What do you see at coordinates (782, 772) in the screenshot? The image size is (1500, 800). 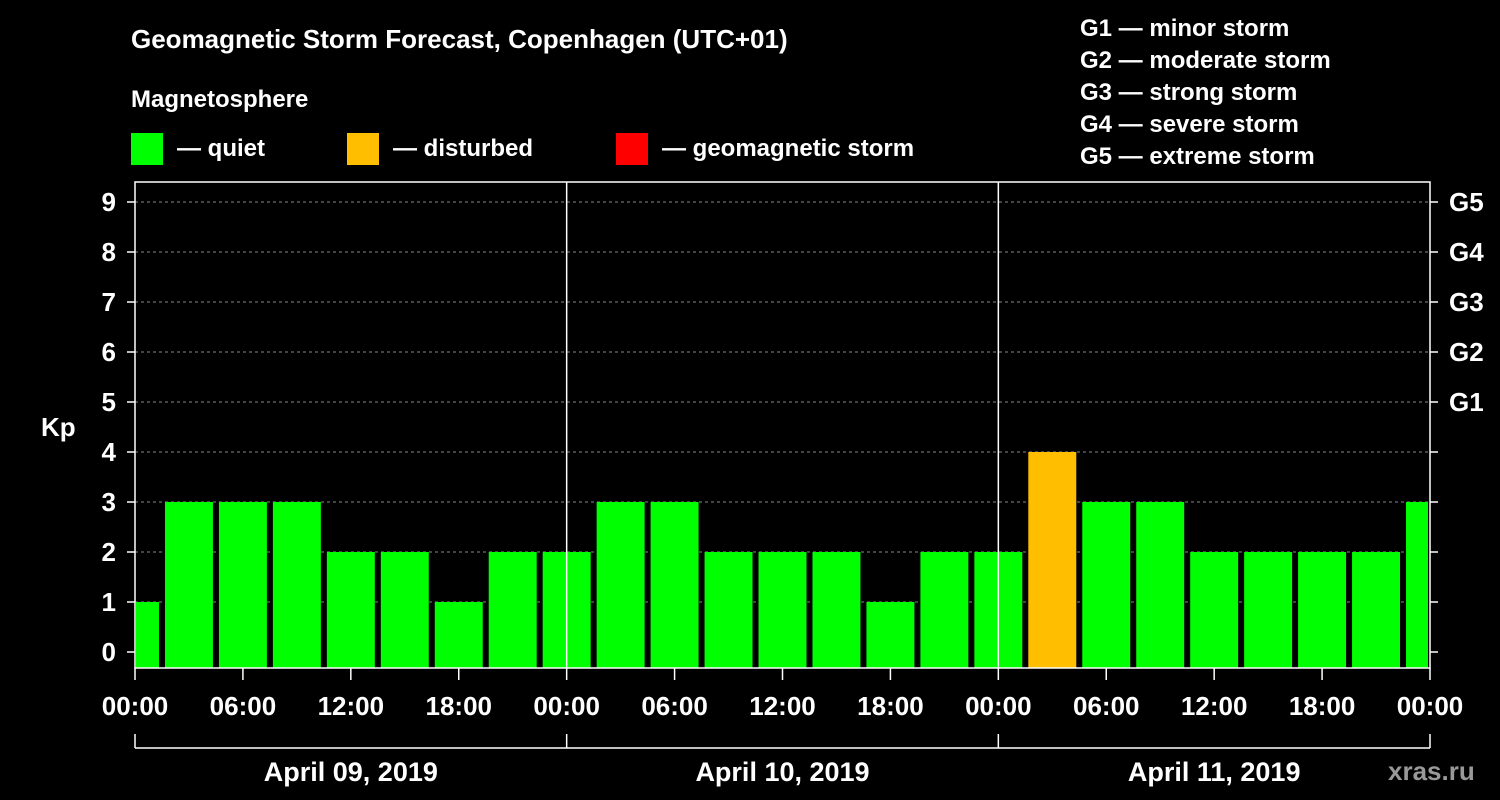 I see `day-label: April 10, 2019` at bounding box center [782, 772].